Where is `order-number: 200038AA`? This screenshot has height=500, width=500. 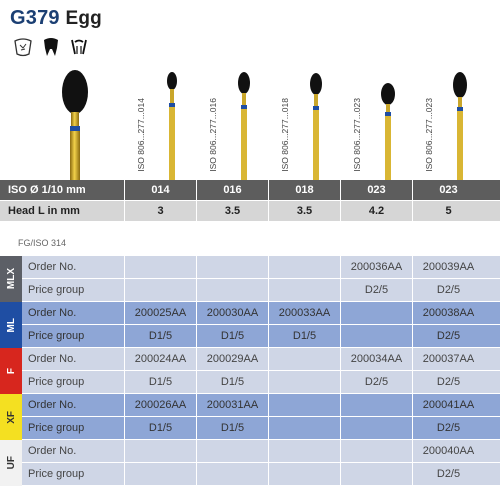 order-number: 200038AA is located at coordinates (448, 313).